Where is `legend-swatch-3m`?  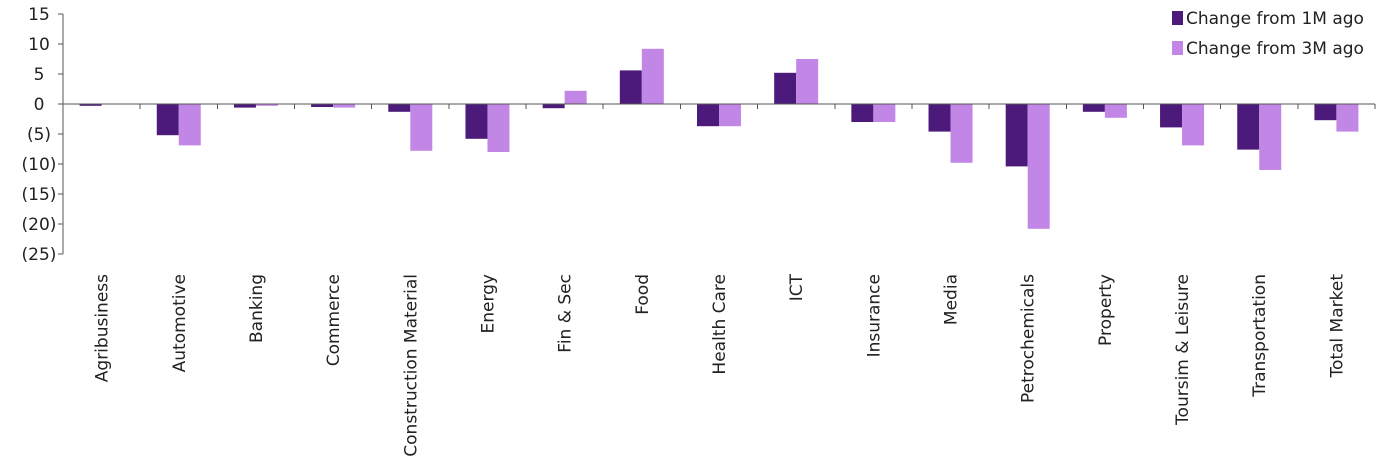
legend-swatch-3m is located at coordinates (1177, 48).